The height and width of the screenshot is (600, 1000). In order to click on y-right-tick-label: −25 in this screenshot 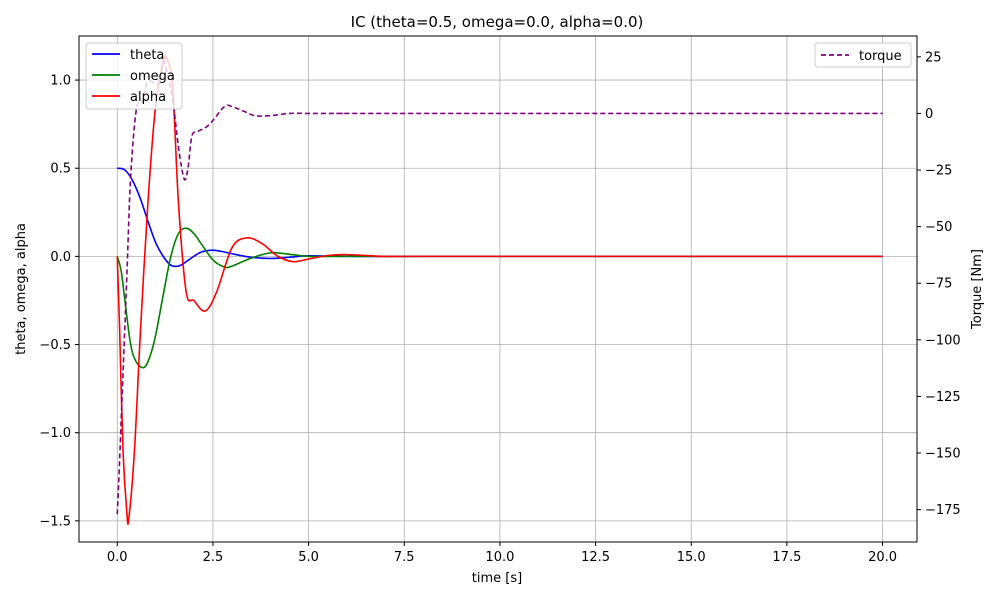, I will do `click(938, 171)`.